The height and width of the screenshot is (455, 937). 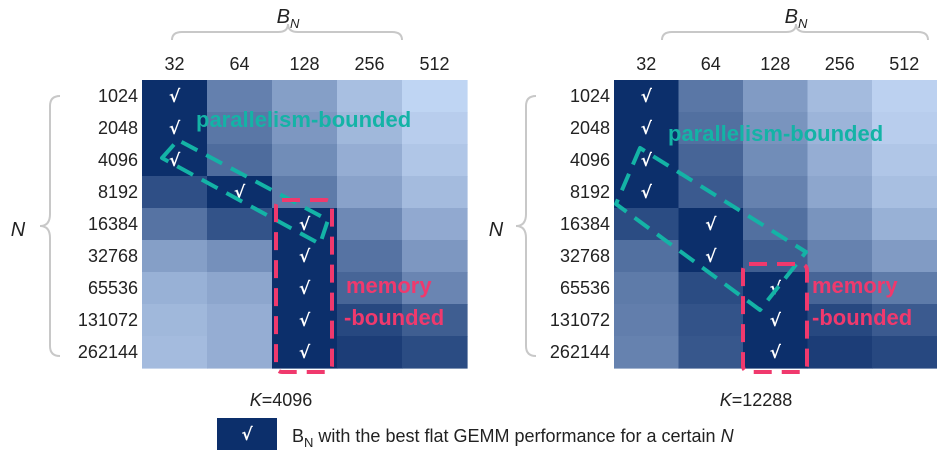 What do you see at coordinates (840, 64) in the screenshot?
I see `x-tick-label: 256` at bounding box center [840, 64].